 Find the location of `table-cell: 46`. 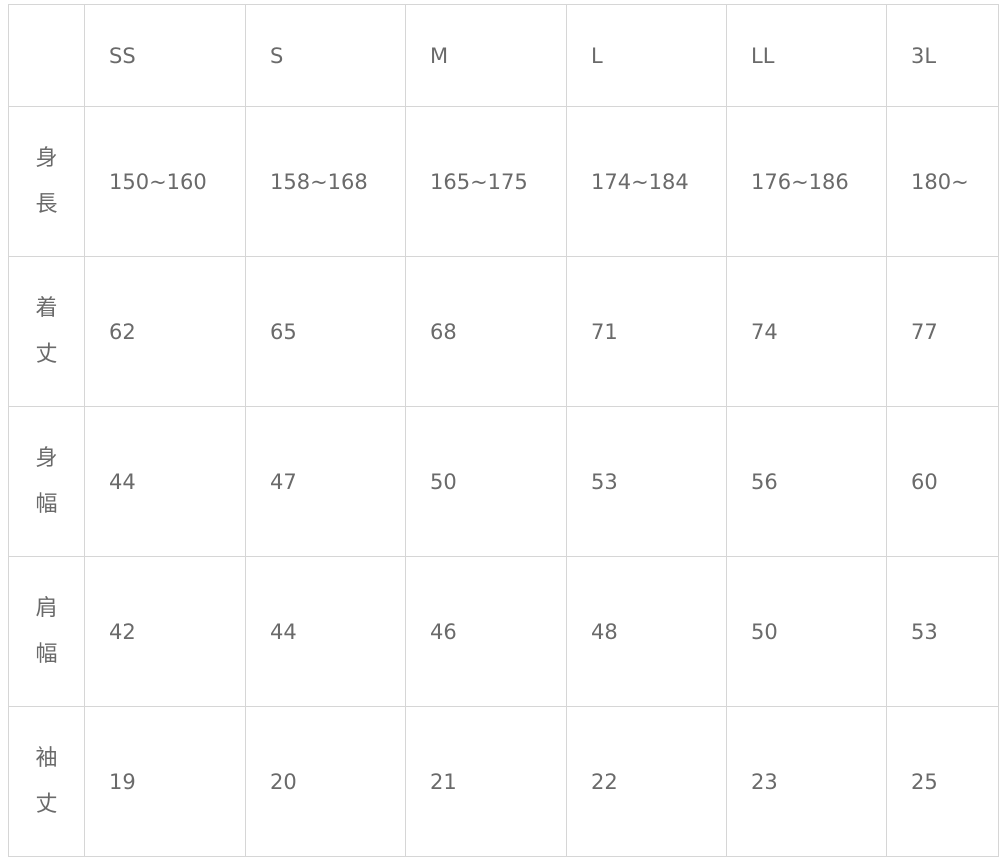

table-cell: 46 is located at coordinates (486, 631).